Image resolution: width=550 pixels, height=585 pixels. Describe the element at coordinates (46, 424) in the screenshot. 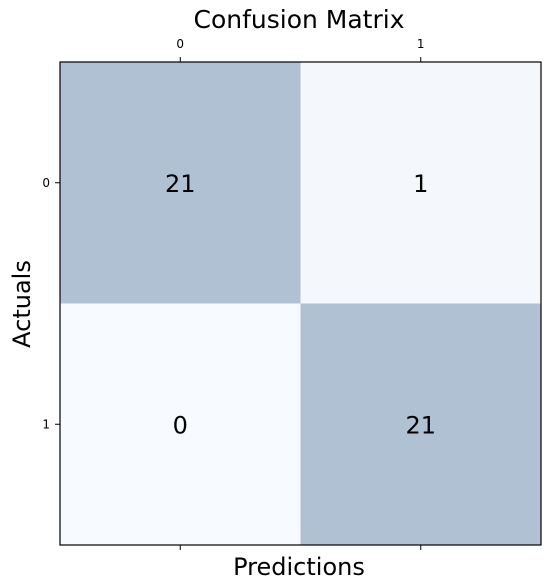

I see `y-tick-label: 1` at that location.